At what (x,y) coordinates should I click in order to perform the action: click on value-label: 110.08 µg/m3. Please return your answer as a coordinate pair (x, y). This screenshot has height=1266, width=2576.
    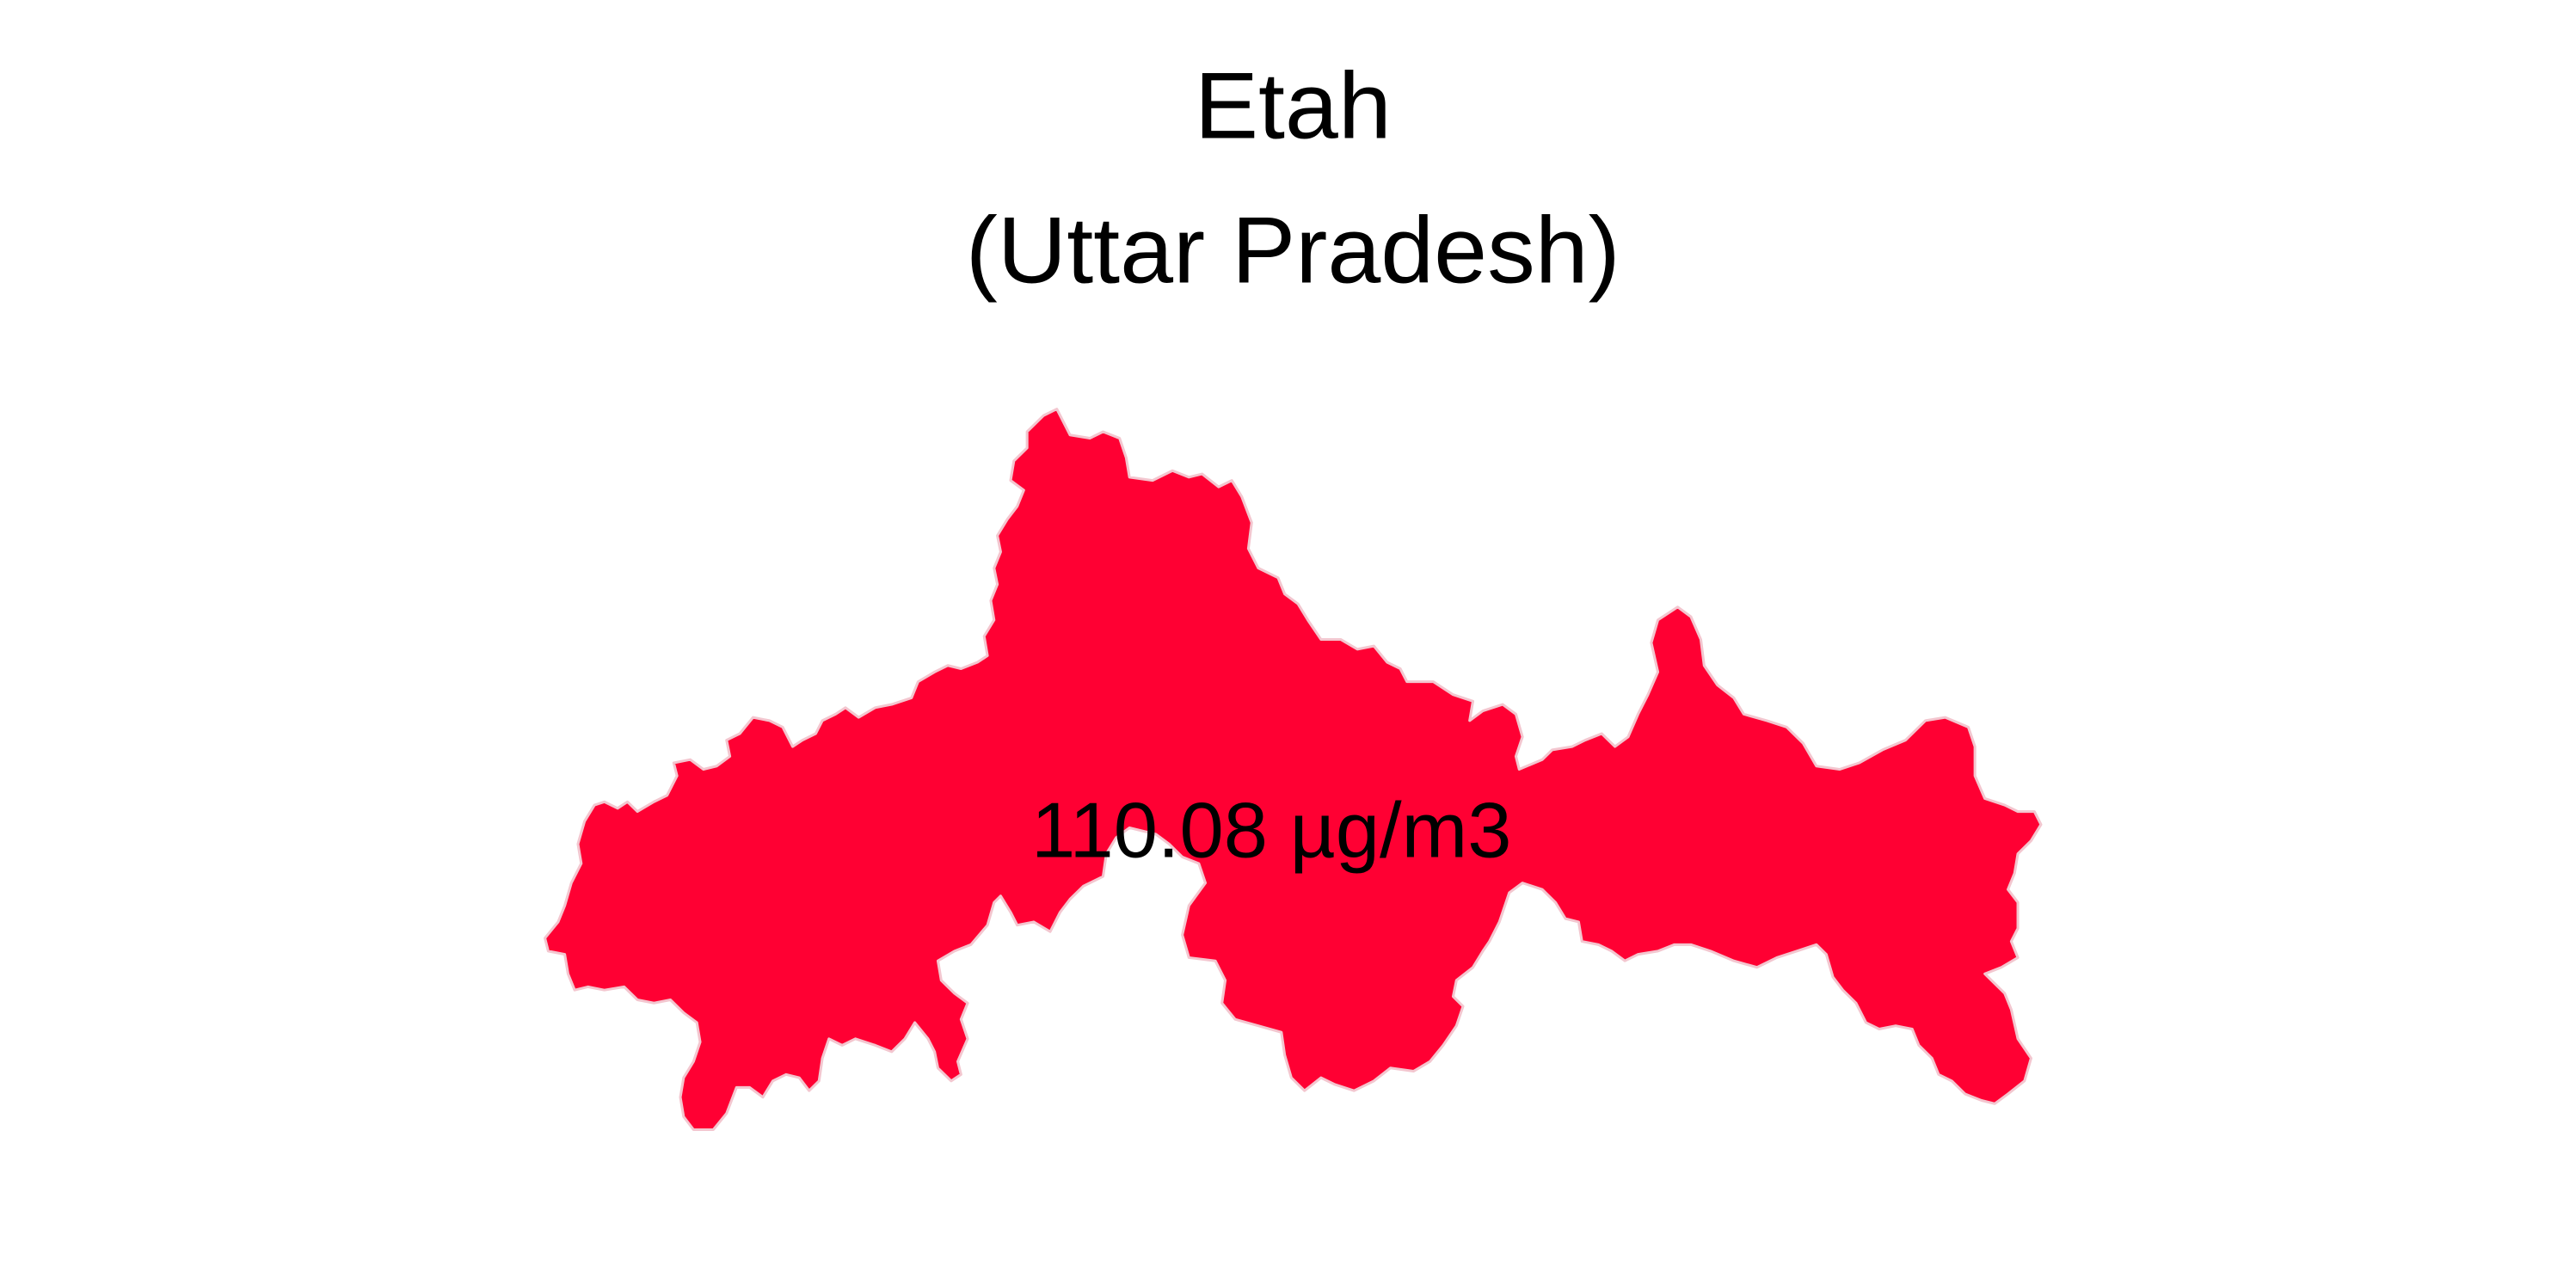
    Looking at the image, I should click on (1271, 830).